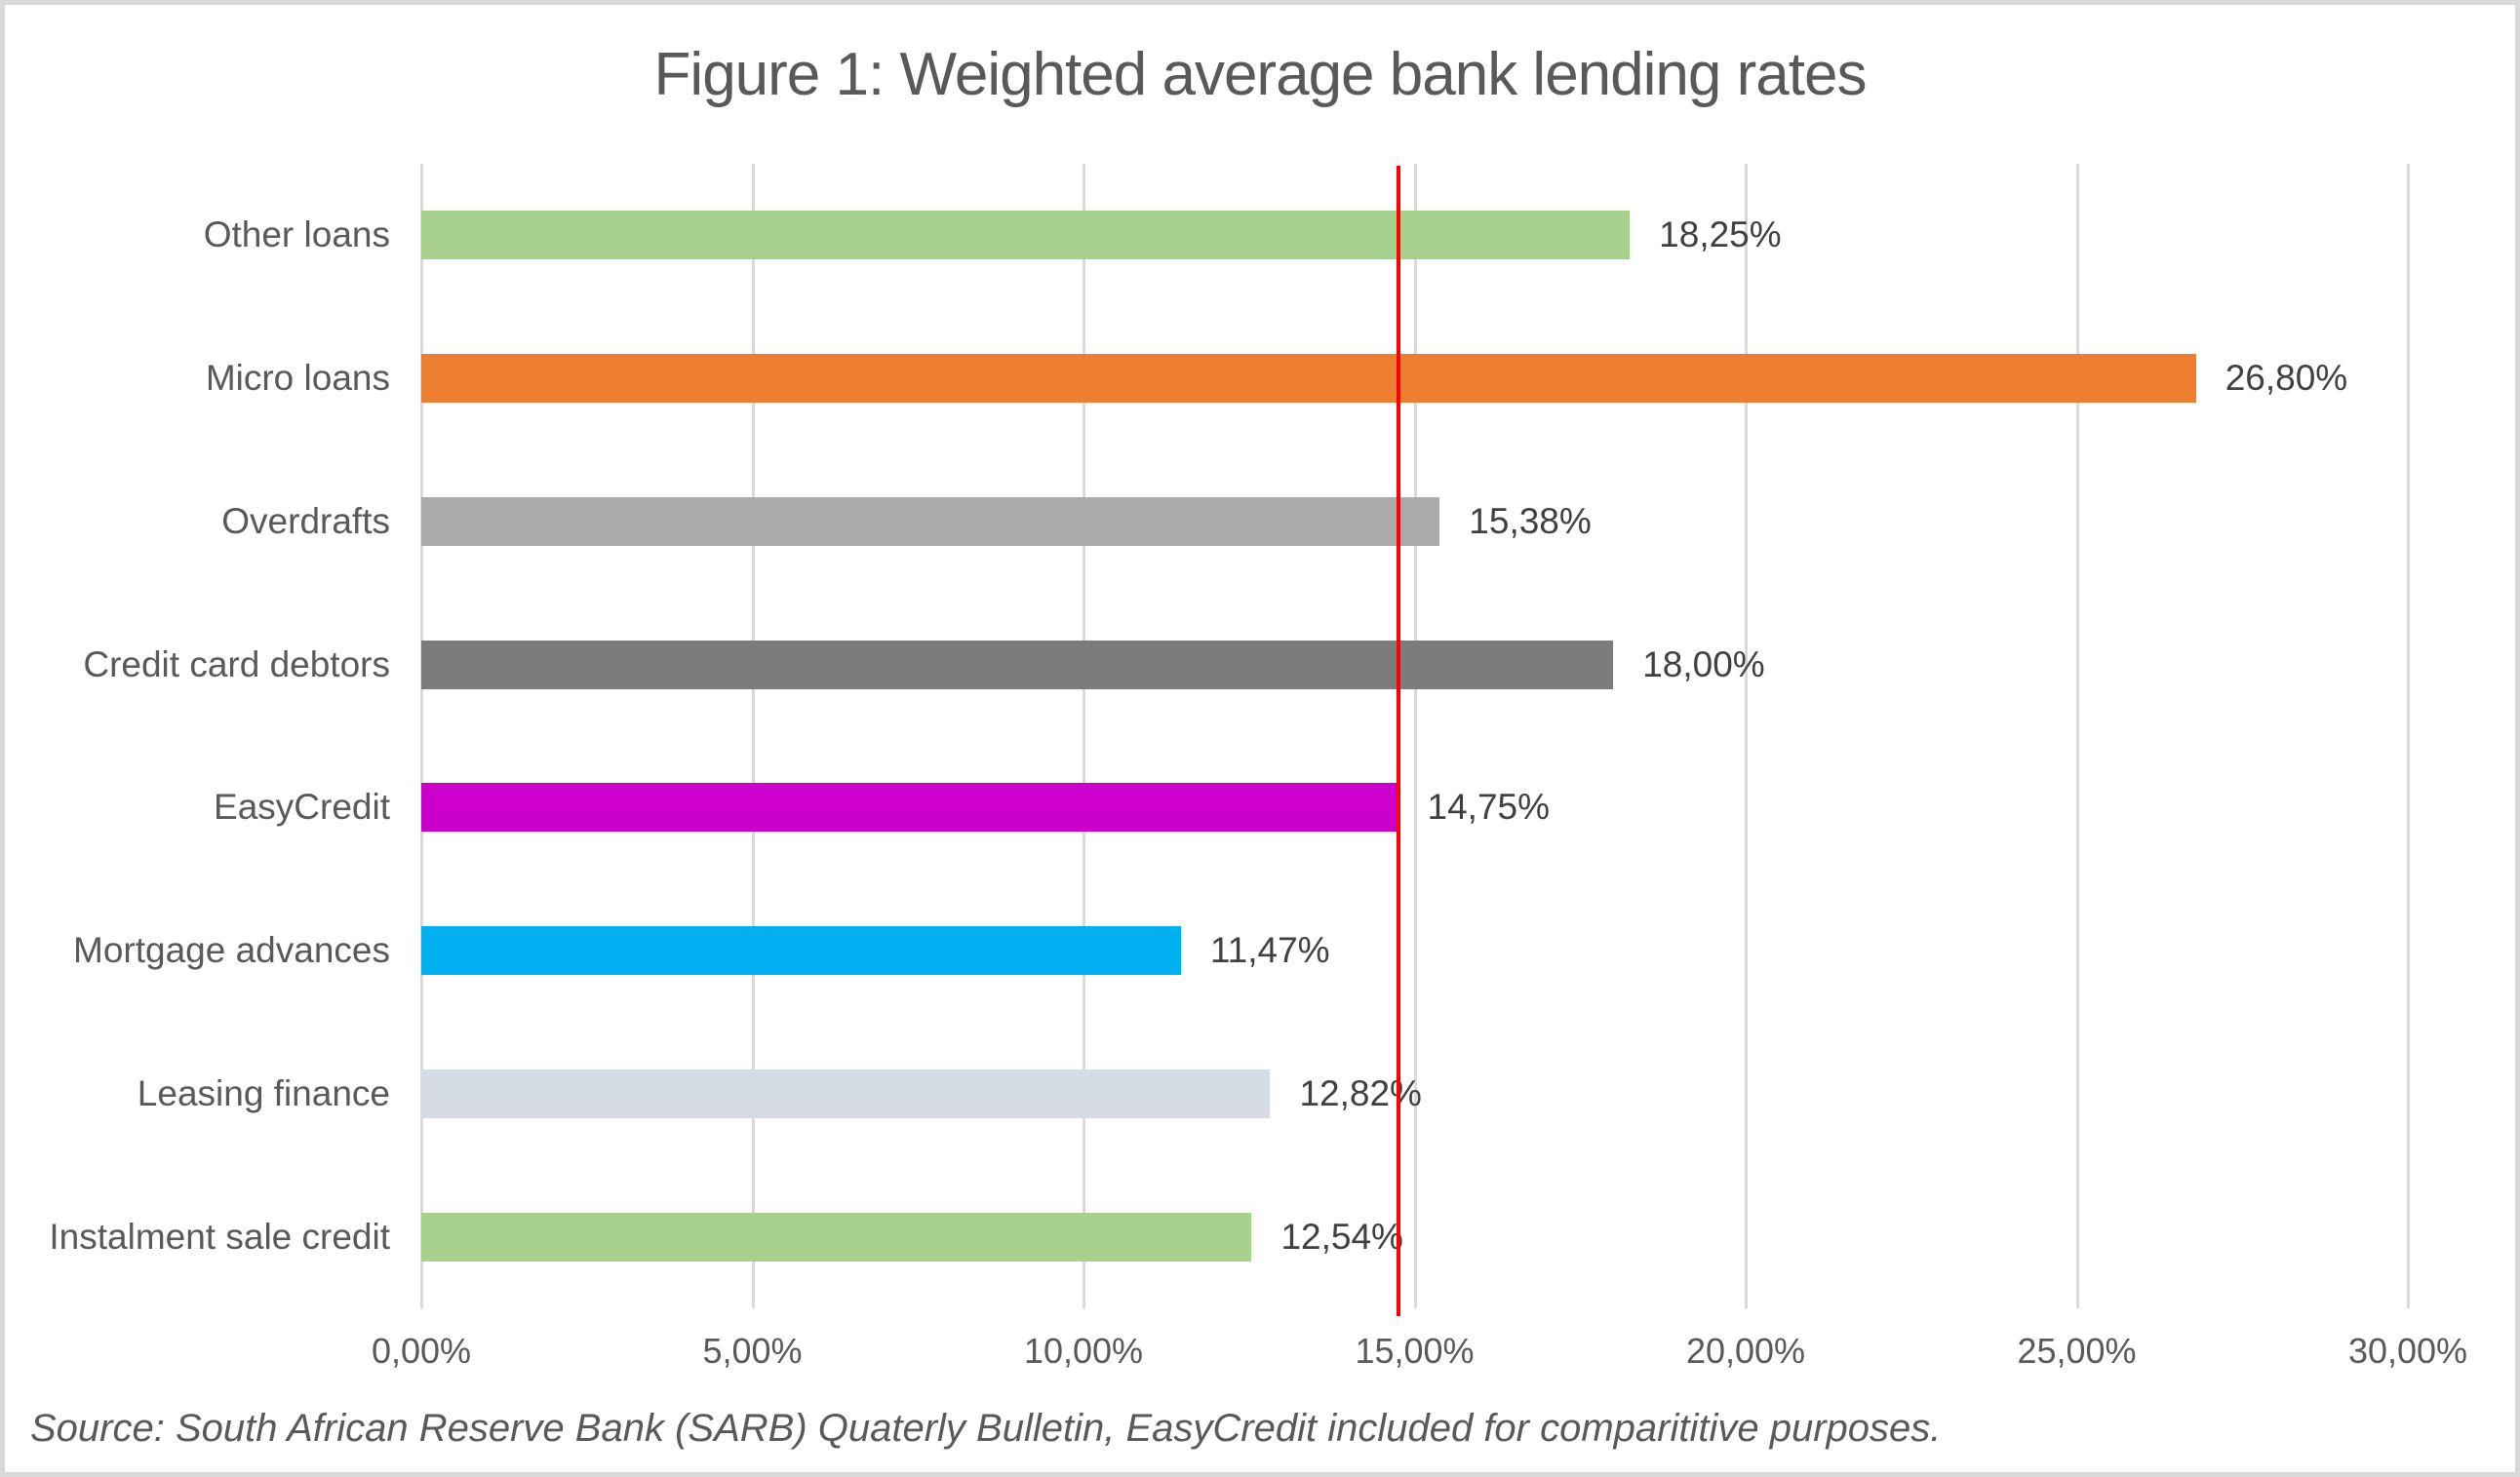  I want to click on x-tick-label: 5,00%, so click(752, 1351).